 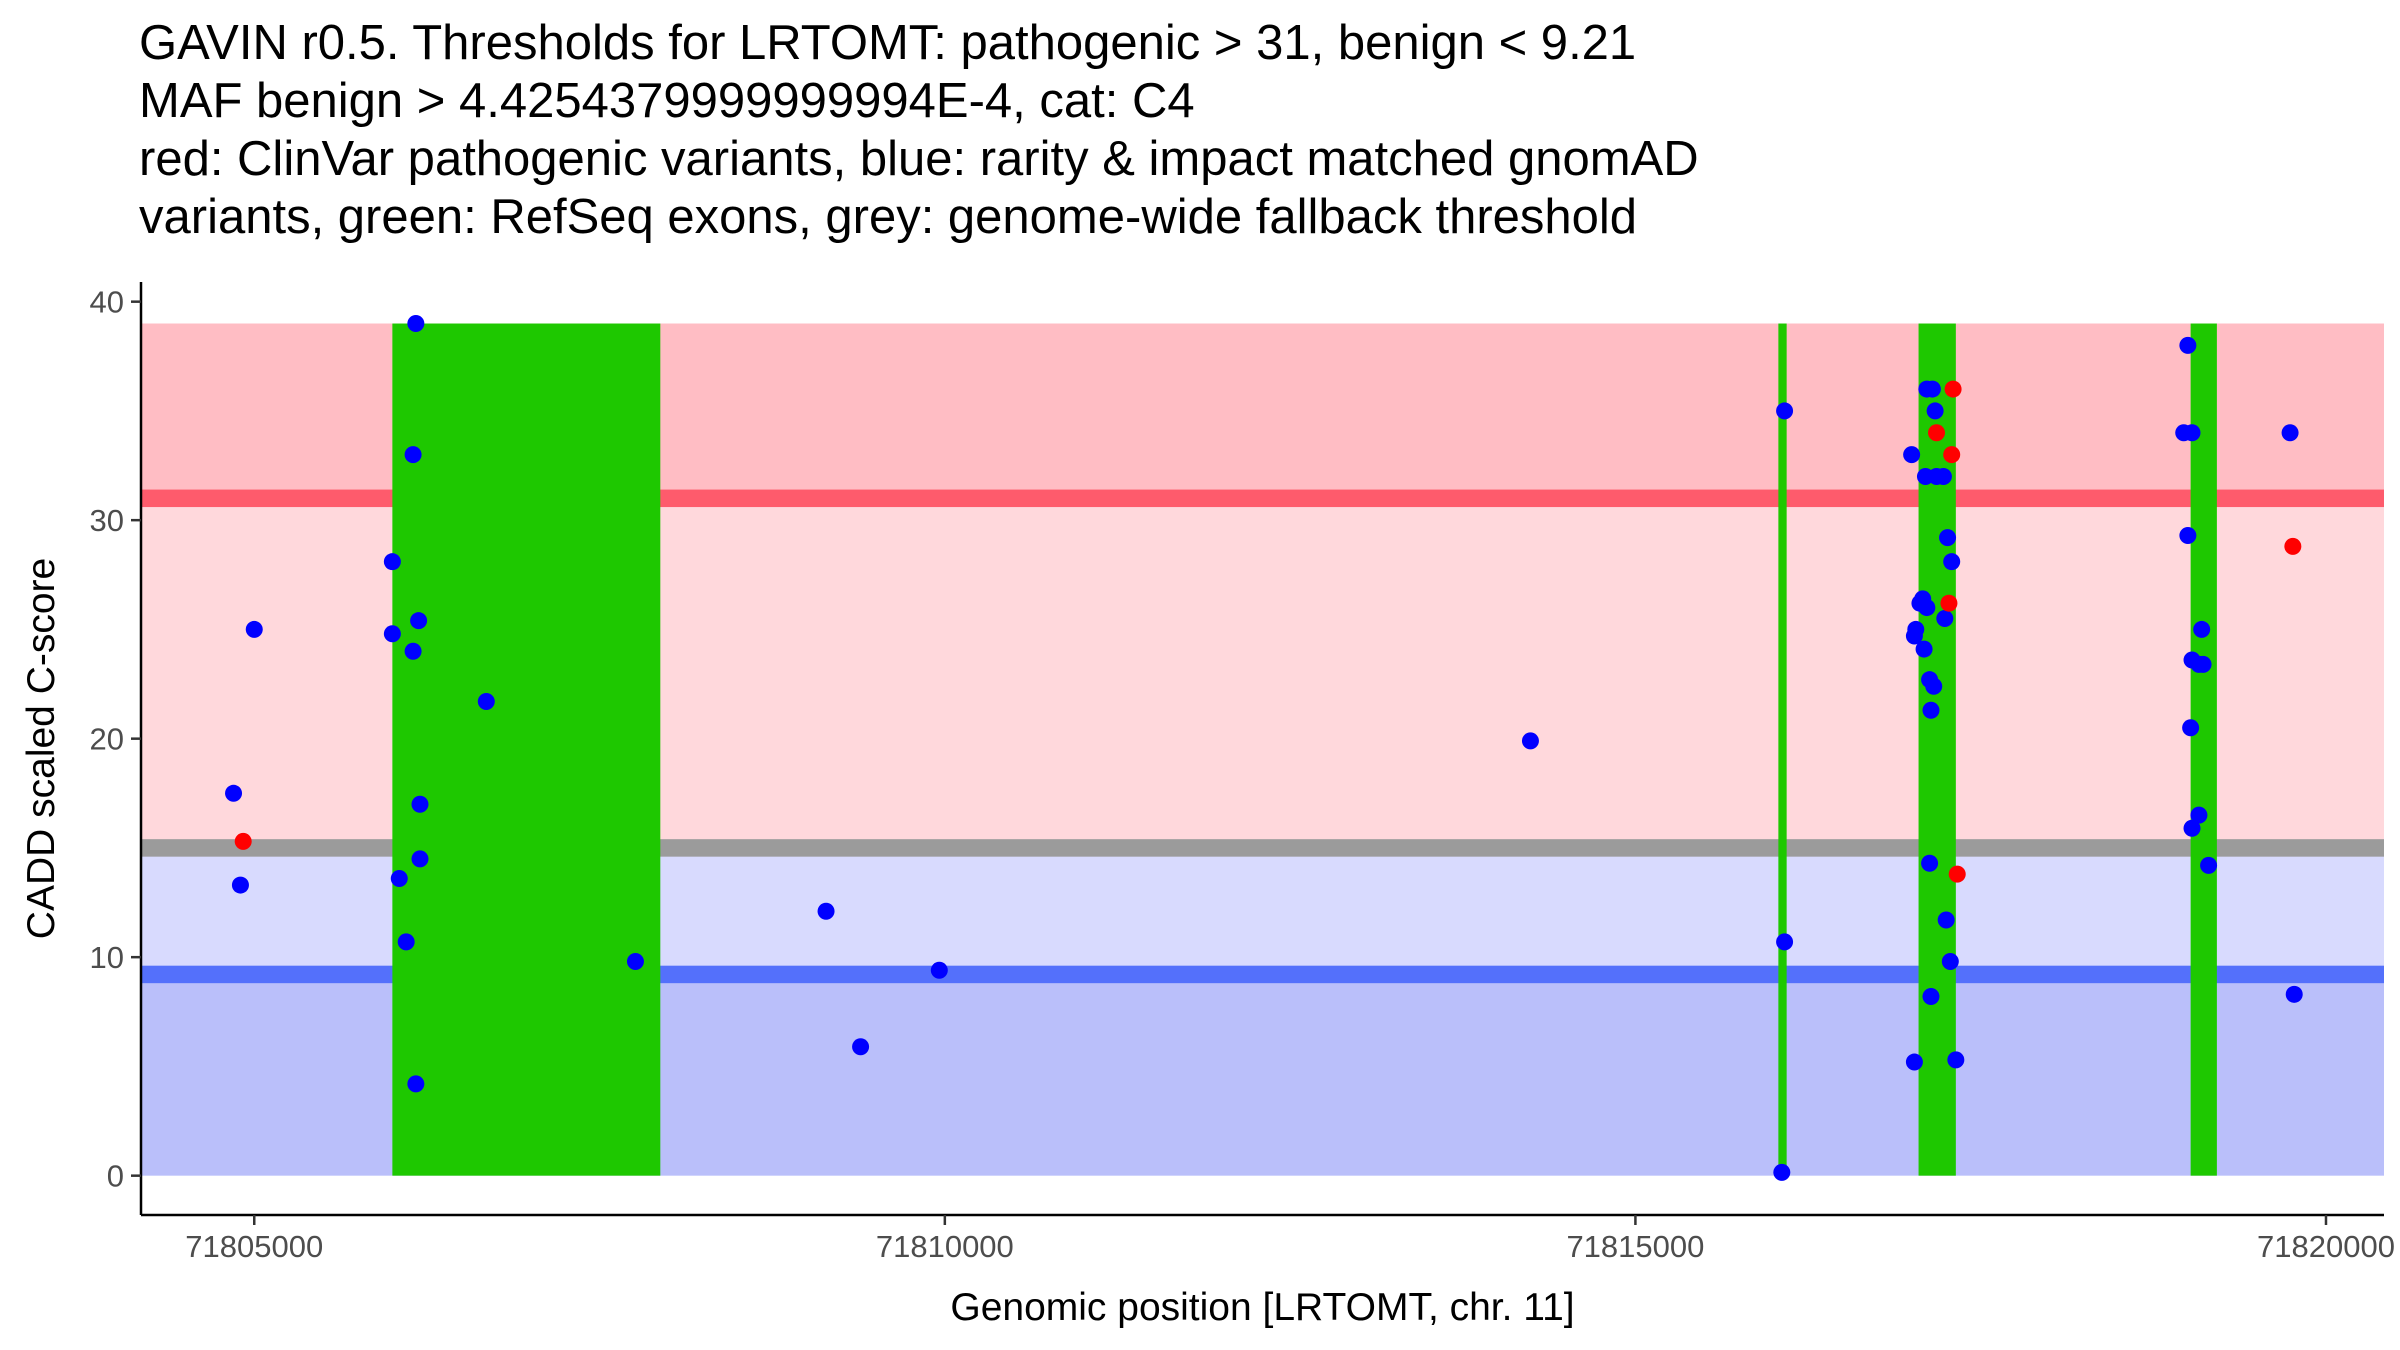 What do you see at coordinates (945, 1246) in the screenshot?
I see `x-tick-label-2: 71810000` at bounding box center [945, 1246].